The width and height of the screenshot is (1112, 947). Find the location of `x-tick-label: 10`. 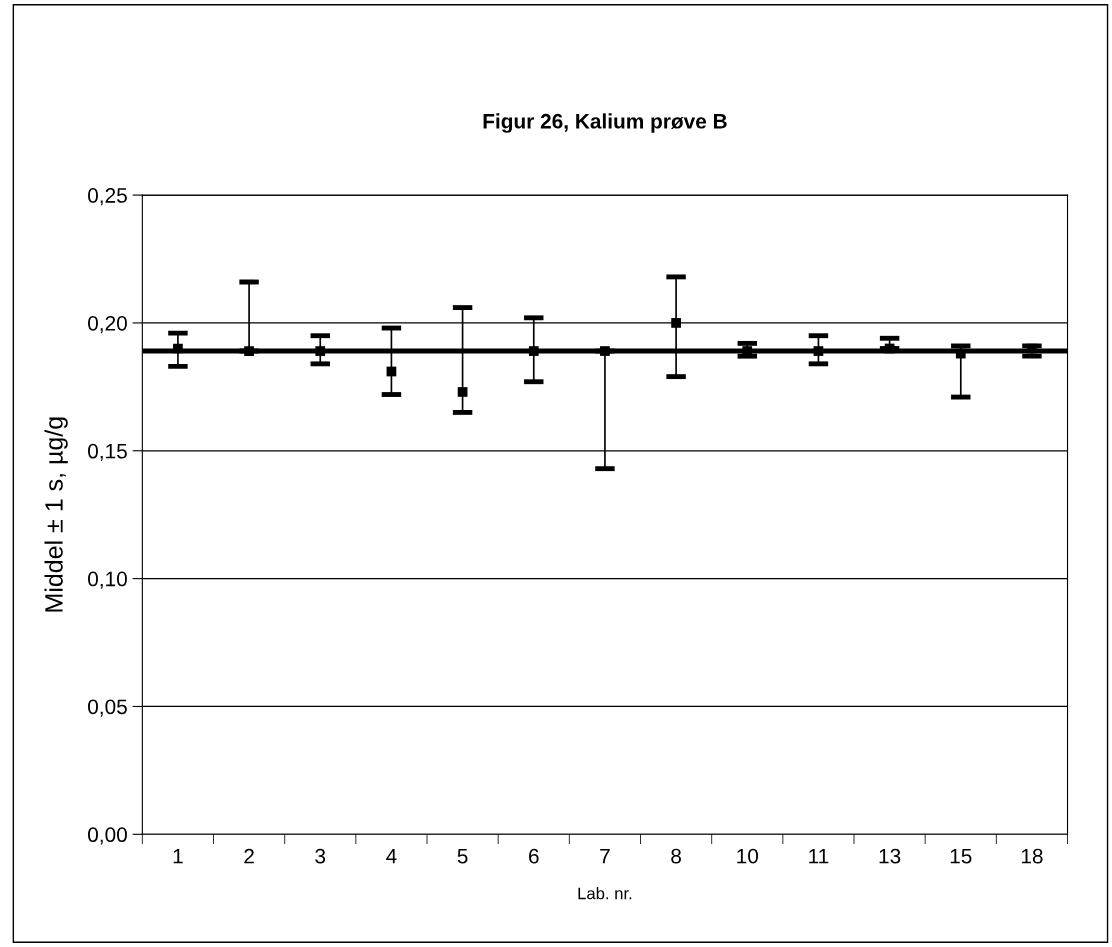

x-tick-label: 10 is located at coordinates (748, 856).